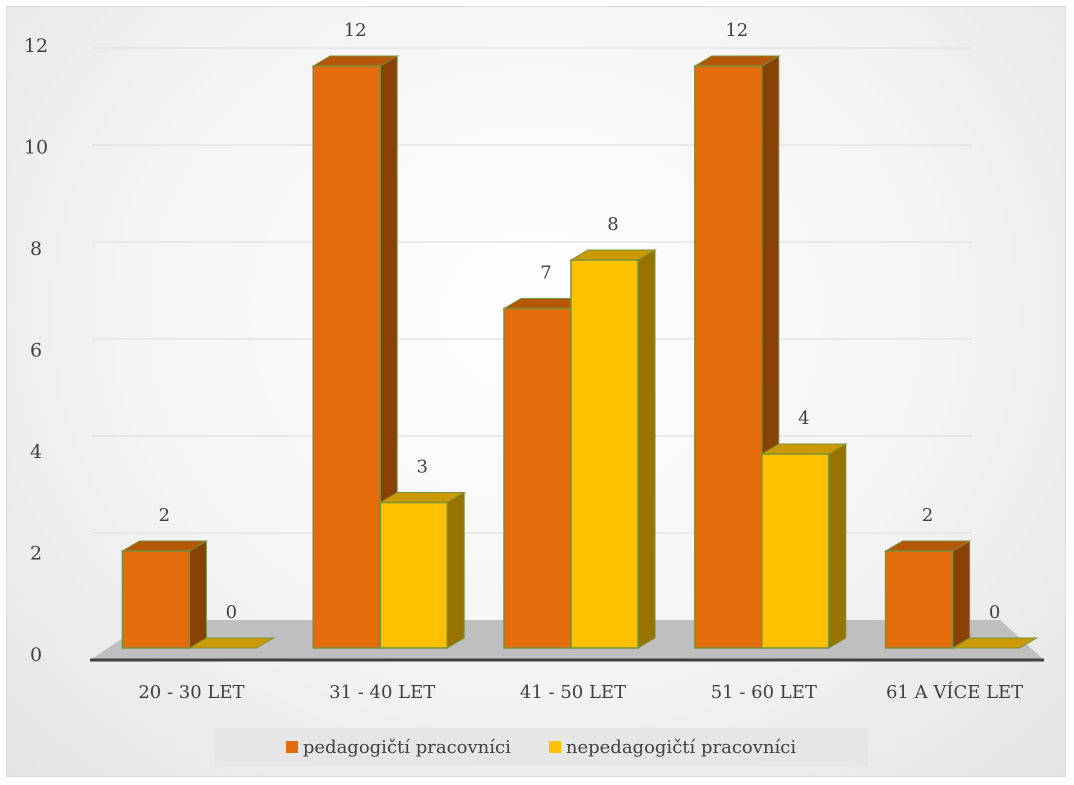 The width and height of the screenshot is (1074, 785). I want to click on y-tick-label: 6, so click(36, 351).